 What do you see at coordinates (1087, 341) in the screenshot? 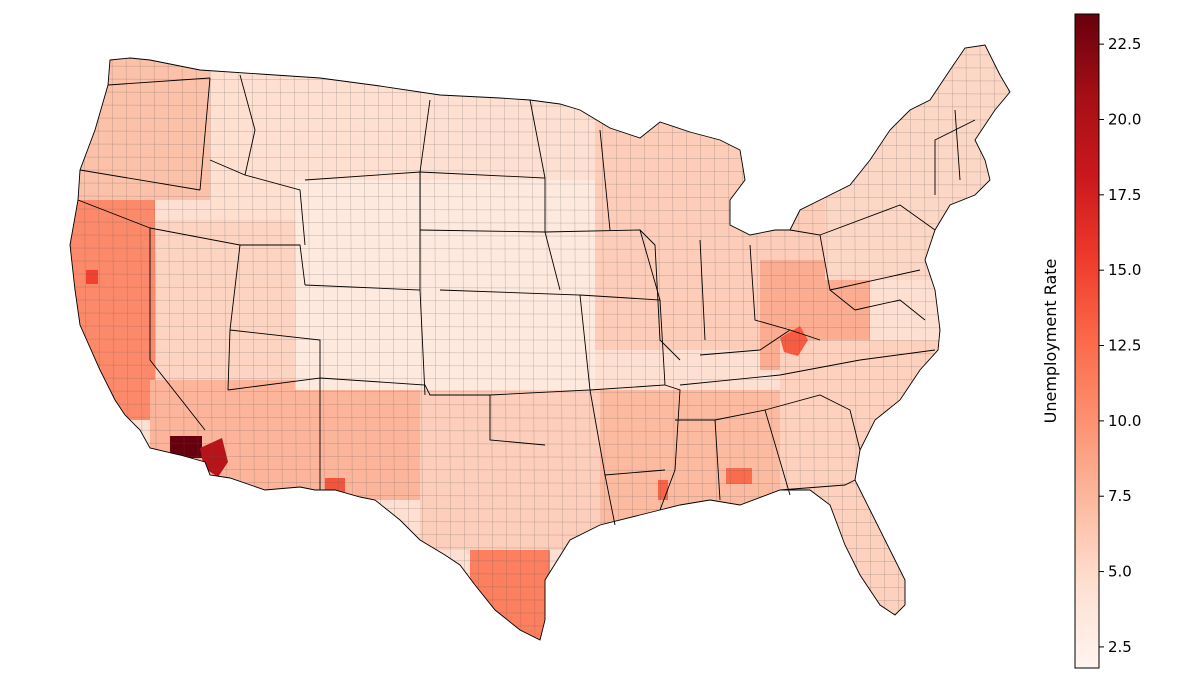
I see `colorbar-gradient` at bounding box center [1087, 341].